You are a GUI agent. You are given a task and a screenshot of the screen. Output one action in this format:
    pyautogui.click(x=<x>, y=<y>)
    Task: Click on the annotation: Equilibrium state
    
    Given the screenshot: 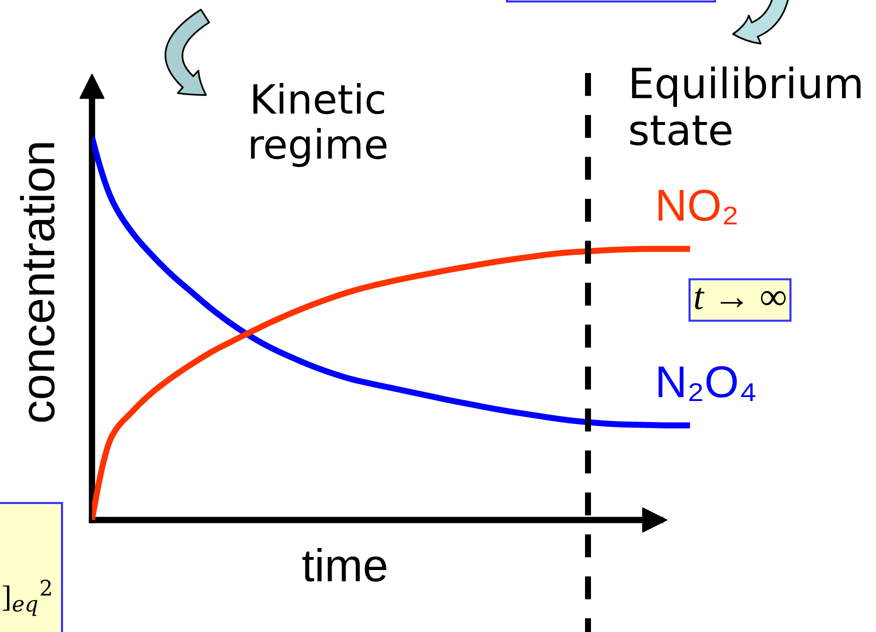 What is the action you would take?
    pyautogui.click(x=745, y=106)
    